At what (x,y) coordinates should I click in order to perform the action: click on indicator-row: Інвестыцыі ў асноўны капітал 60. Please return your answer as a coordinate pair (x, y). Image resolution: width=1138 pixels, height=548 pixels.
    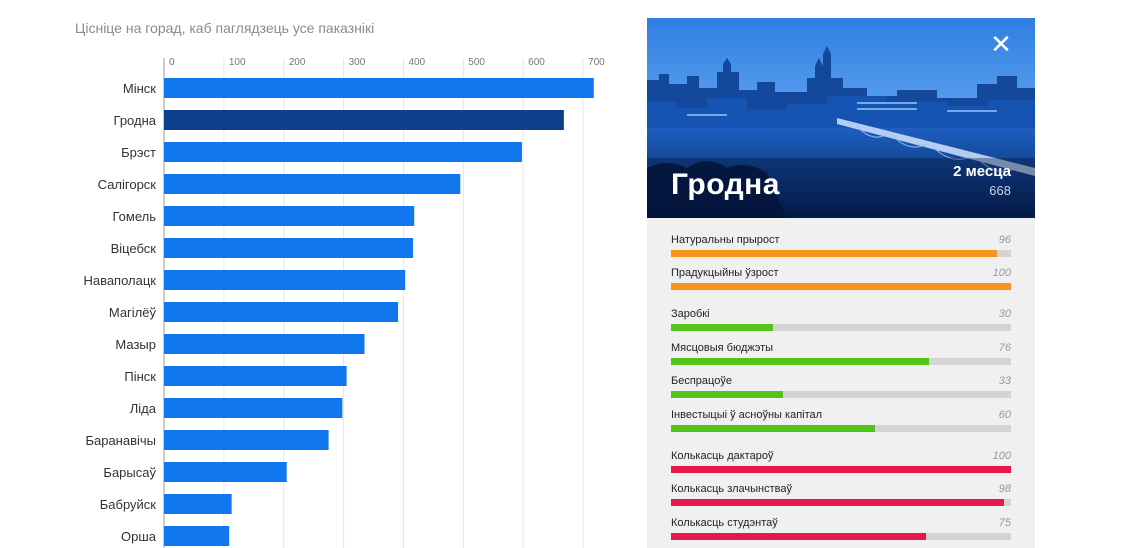
    Looking at the image, I should click on (841, 422).